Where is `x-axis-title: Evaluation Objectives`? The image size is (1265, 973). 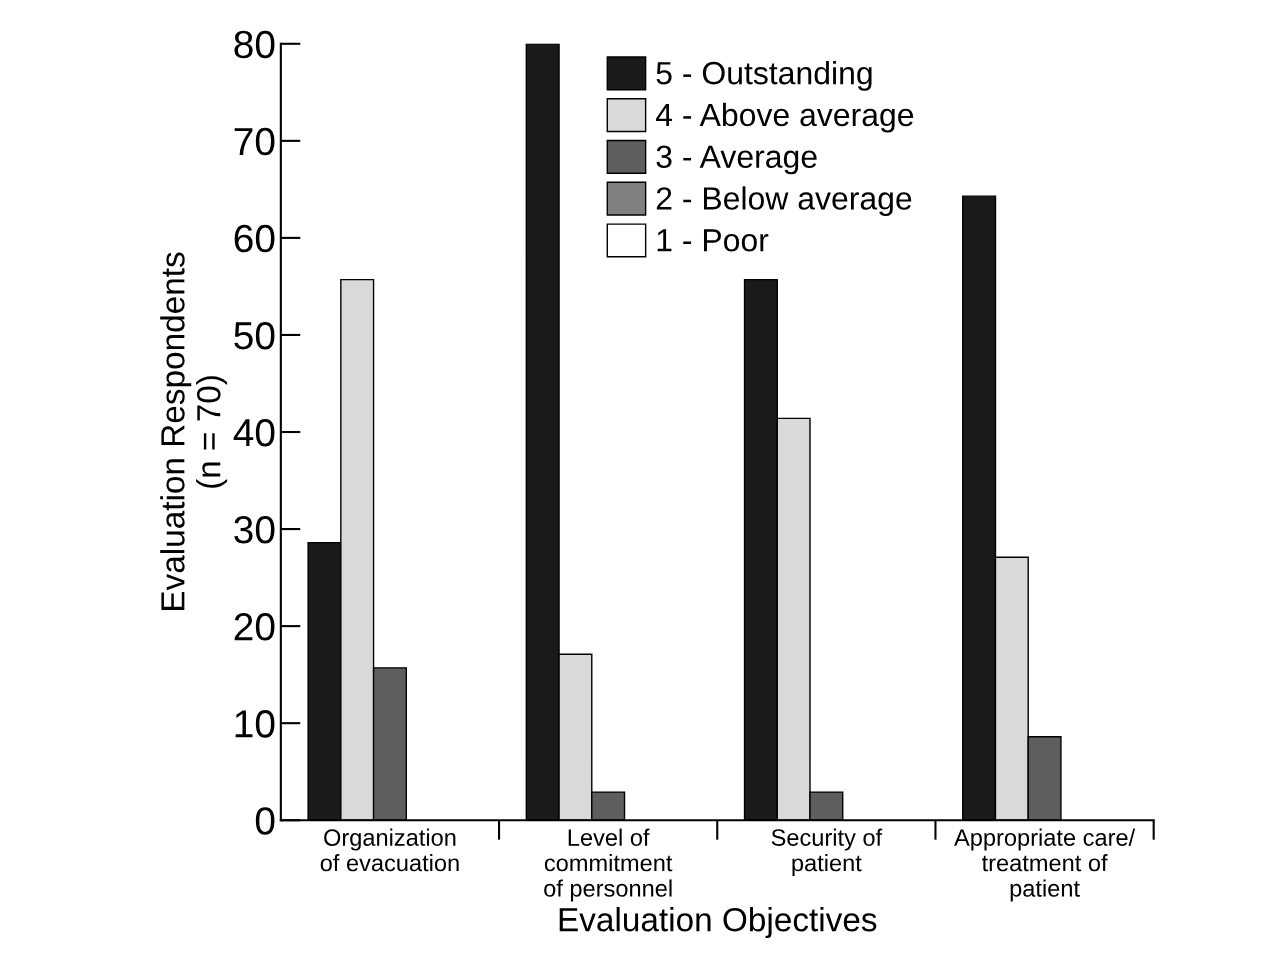 x-axis-title: Evaluation Objectives is located at coordinates (718, 923).